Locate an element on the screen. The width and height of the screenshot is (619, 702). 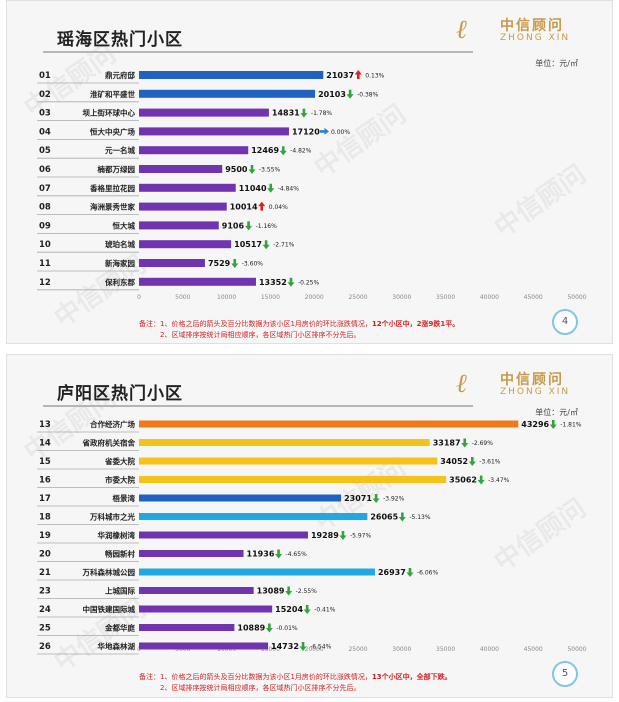
category-label: 元一名城 is located at coordinates (120, 150).